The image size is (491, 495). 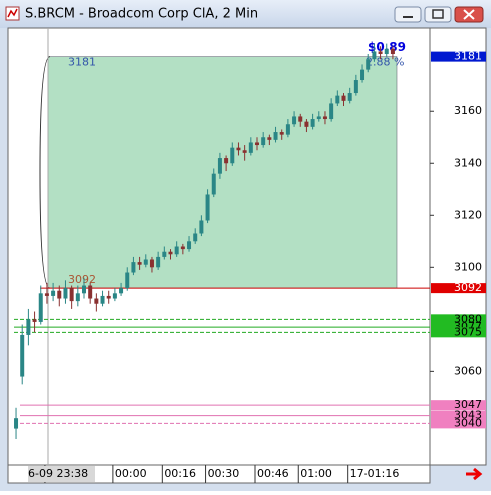 I want to click on y-tick-label: 3060, so click(x=468, y=370).